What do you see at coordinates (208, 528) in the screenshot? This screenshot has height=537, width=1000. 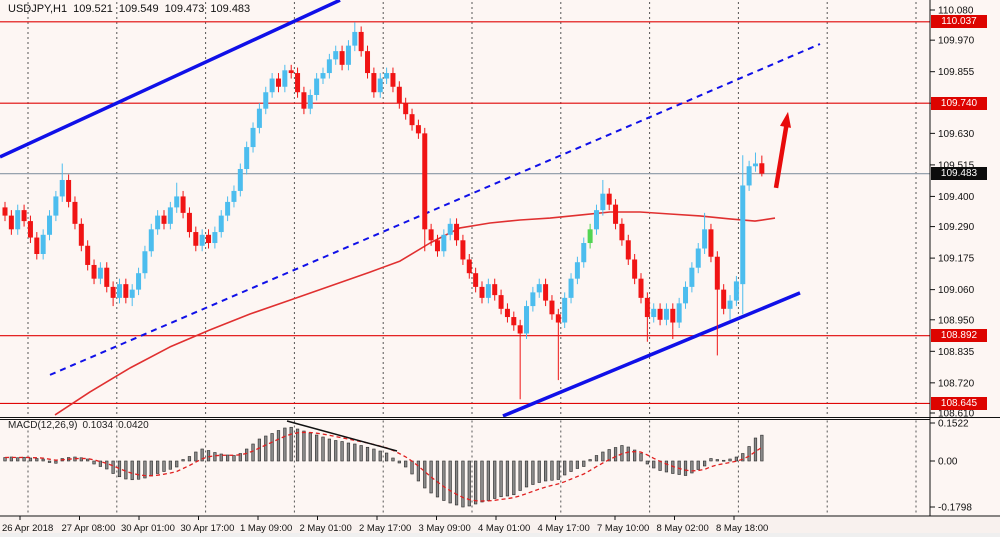 I see `time-tick-label: 30 Apr 17:00` at bounding box center [208, 528].